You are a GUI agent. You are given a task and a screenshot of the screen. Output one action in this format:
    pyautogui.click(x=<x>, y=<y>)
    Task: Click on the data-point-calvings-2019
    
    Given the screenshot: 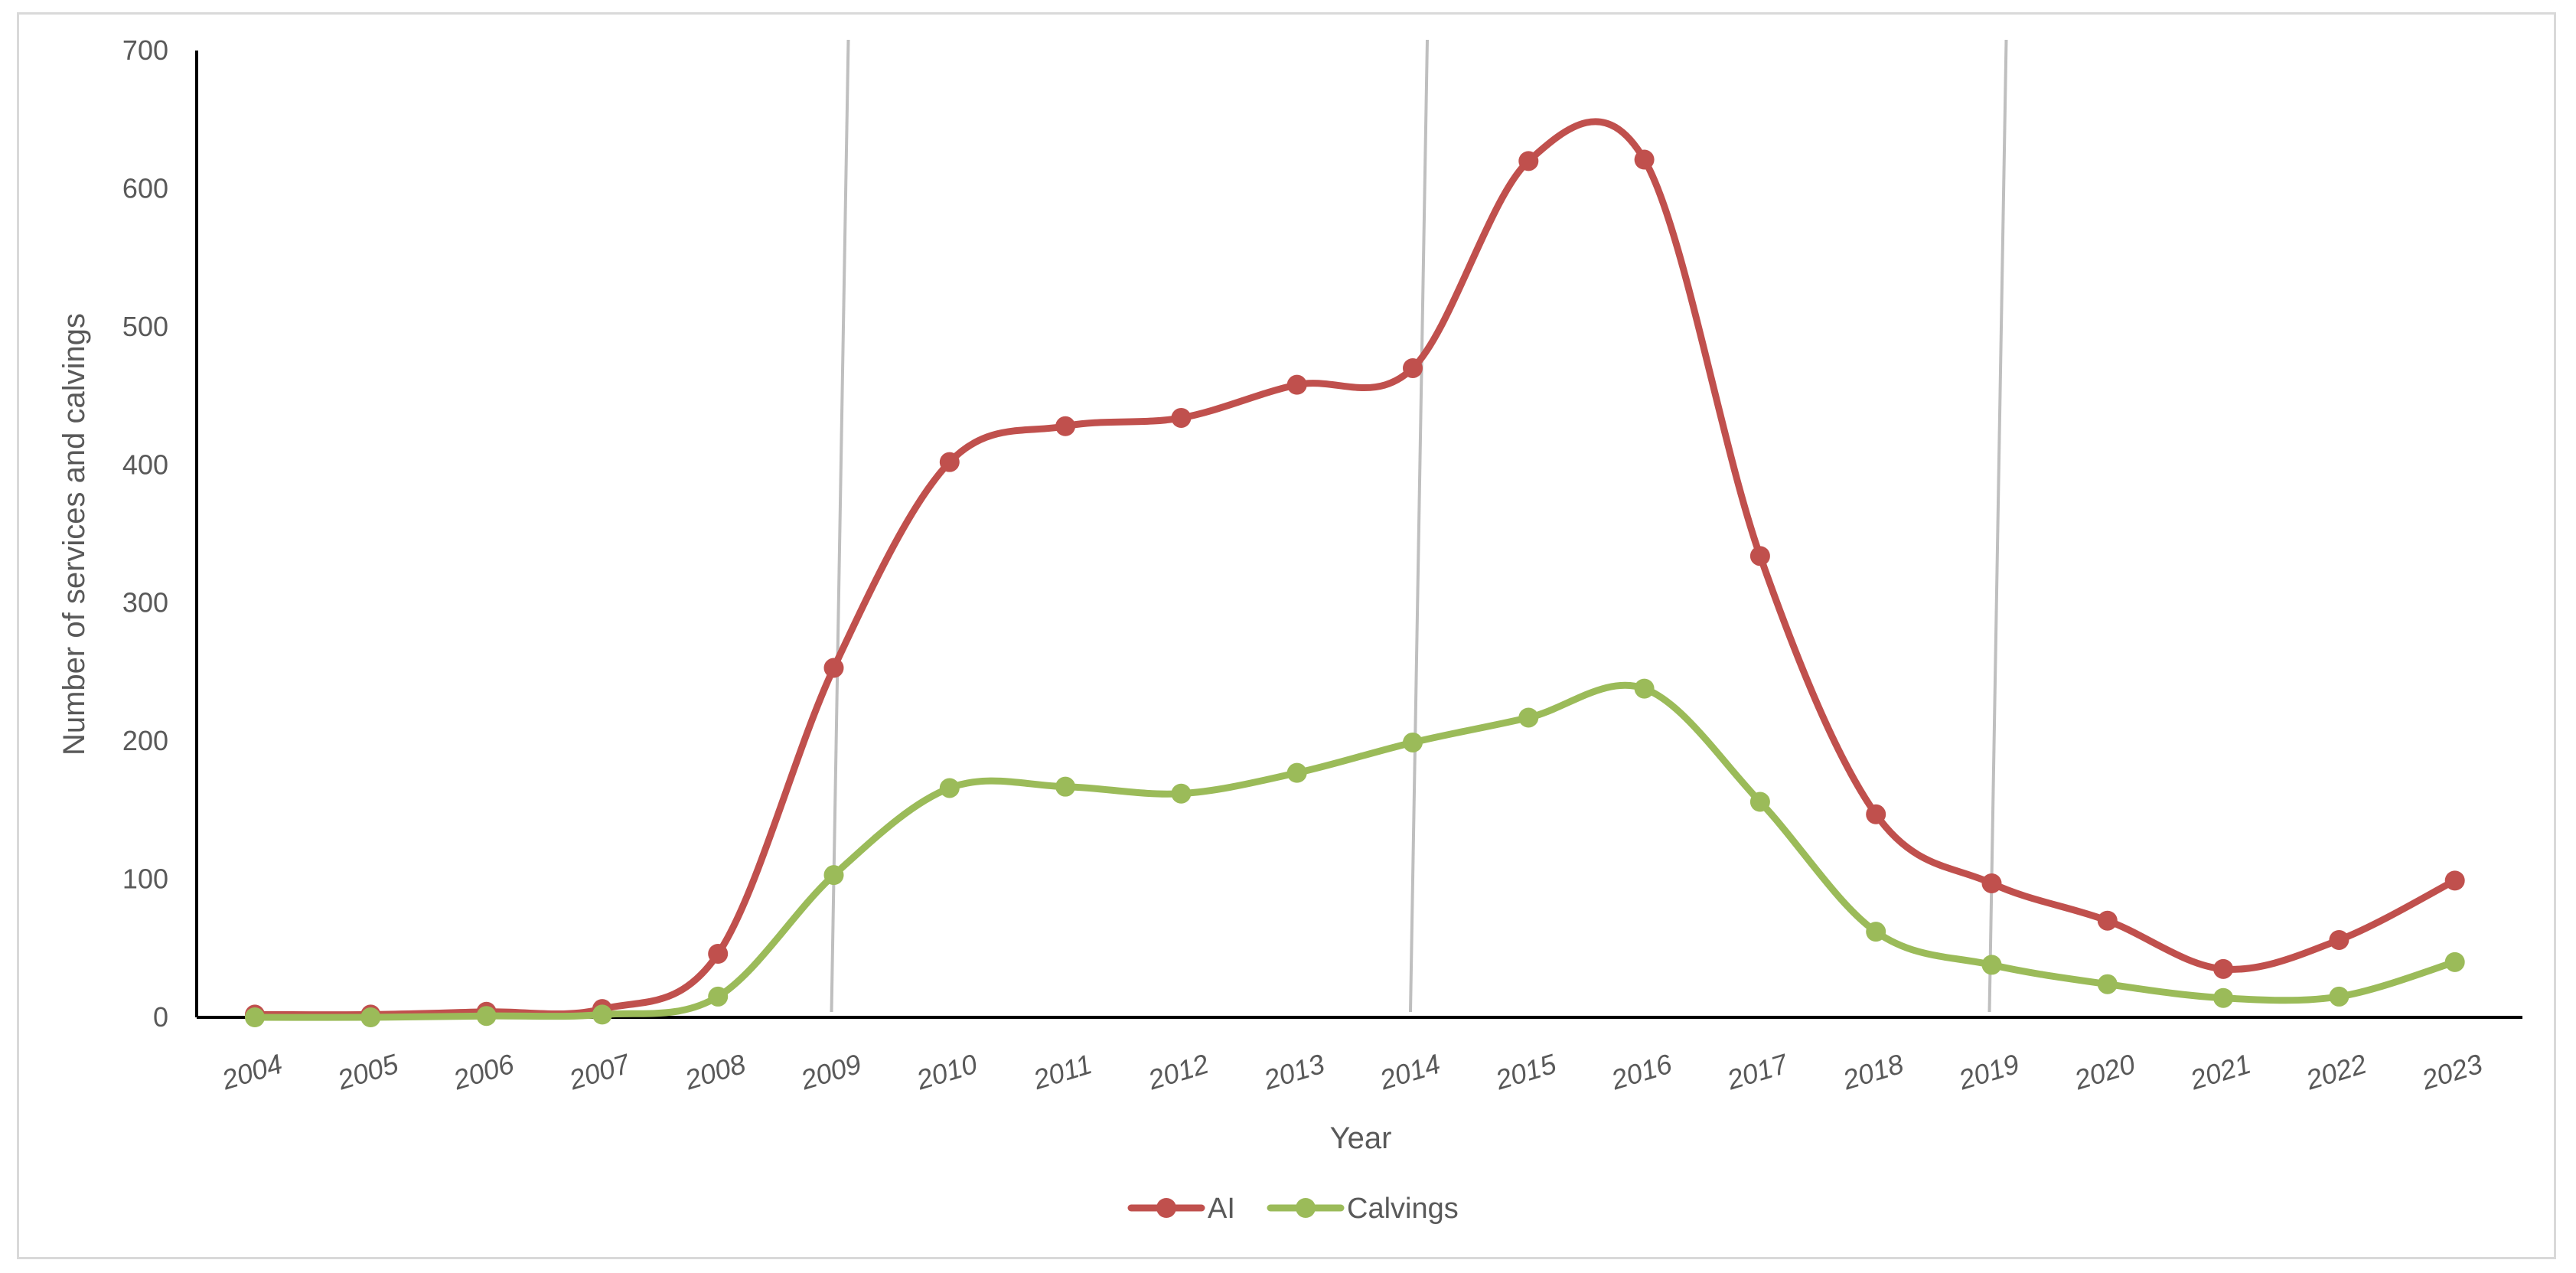 What is the action you would take?
    pyautogui.click(x=1991, y=965)
    